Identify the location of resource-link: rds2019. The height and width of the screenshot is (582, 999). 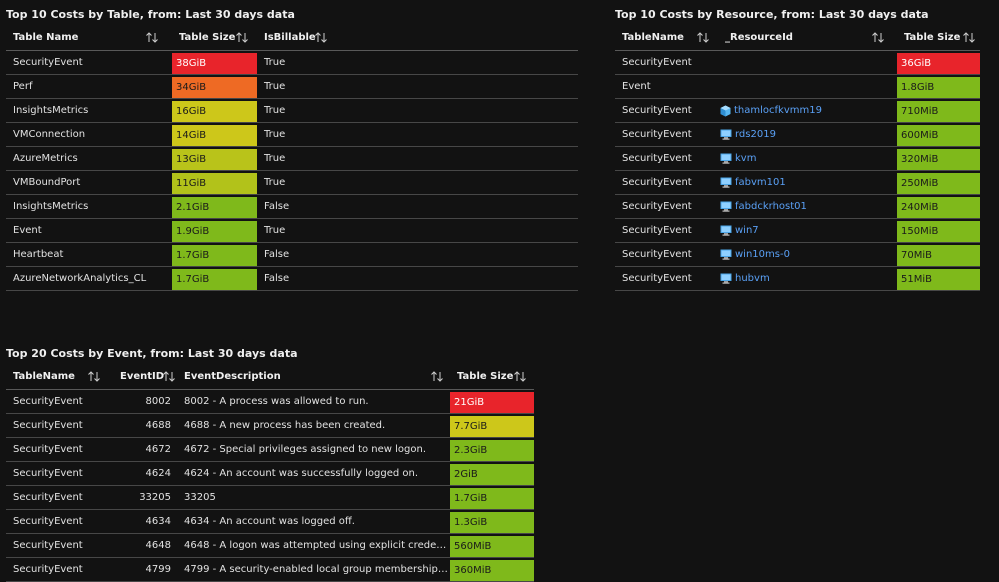
(808, 134).